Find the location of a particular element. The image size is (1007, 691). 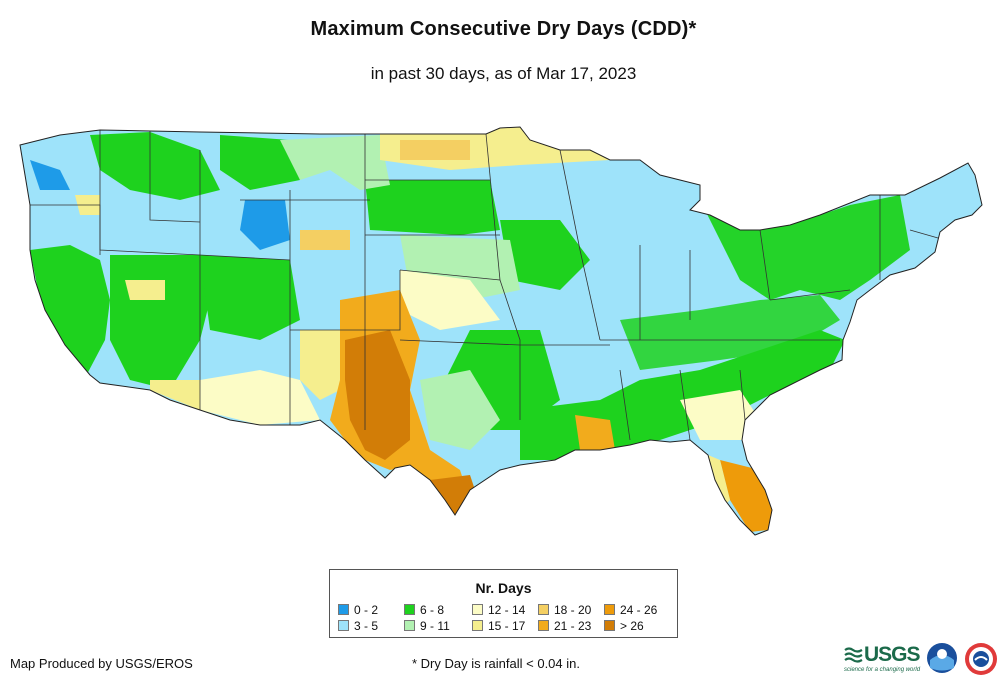

nws-logo-icon is located at coordinates (981, 659).